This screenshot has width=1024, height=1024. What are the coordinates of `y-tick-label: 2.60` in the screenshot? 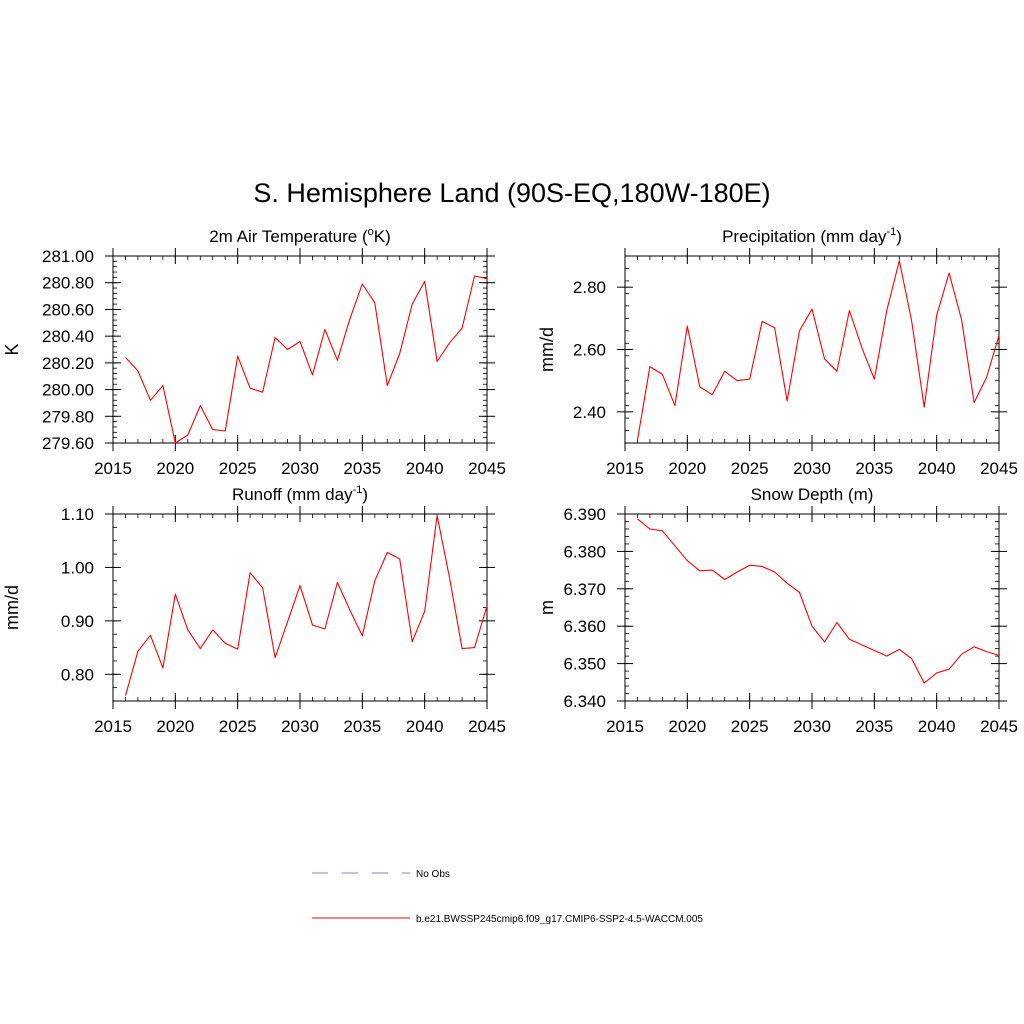 It's located at (589, 350).